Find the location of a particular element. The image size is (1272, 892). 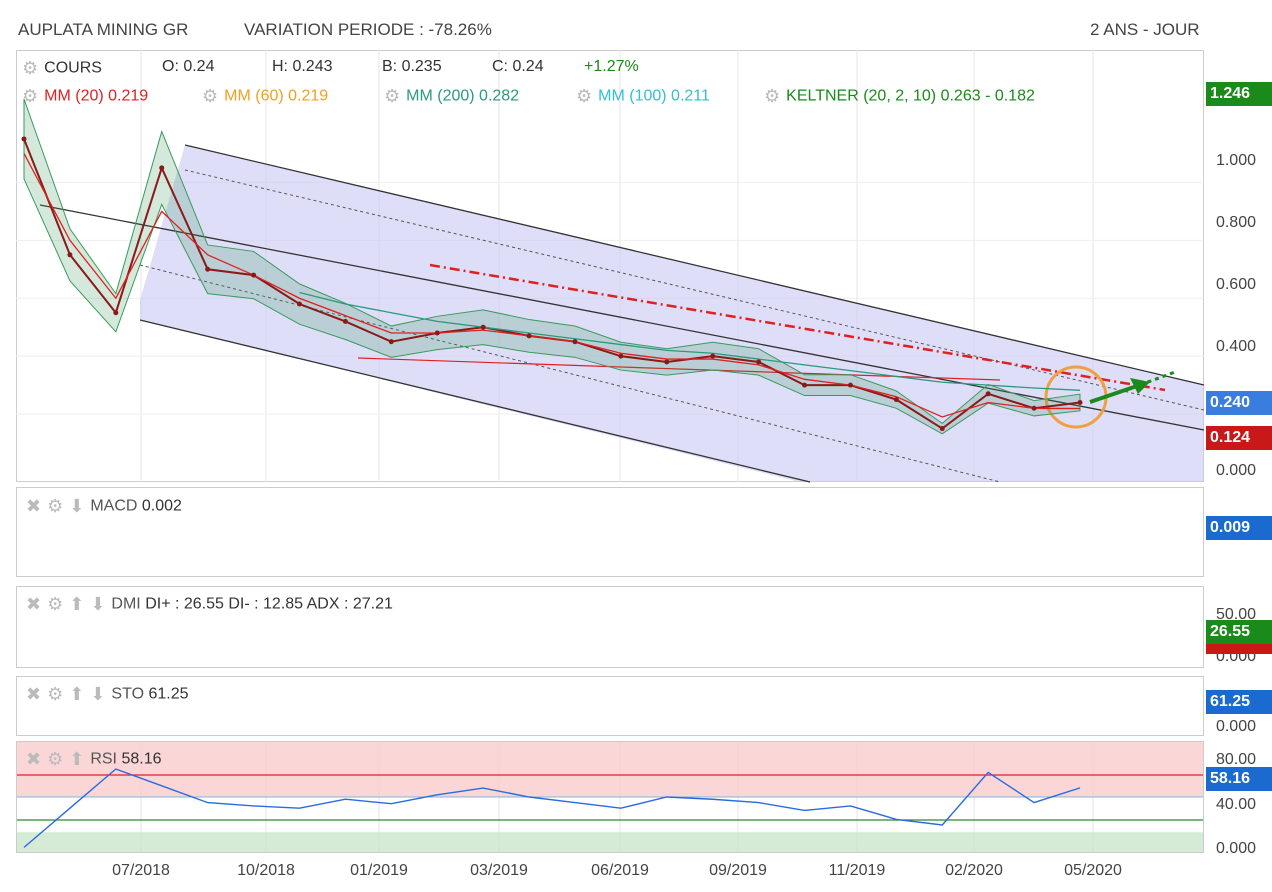

company-name: AUPLATA MINING GR is located at coordinates (103, 29).